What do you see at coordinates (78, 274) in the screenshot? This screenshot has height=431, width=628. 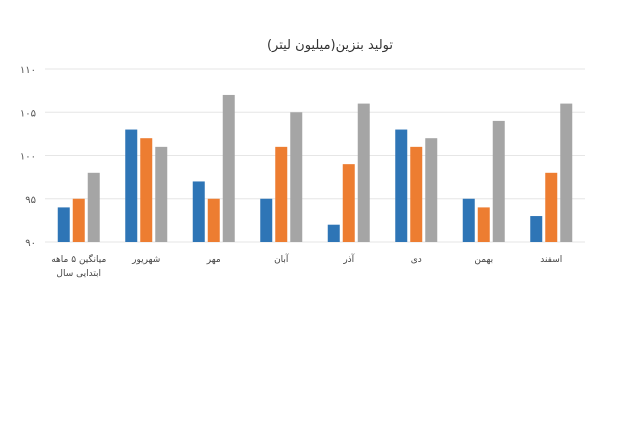 I see `x-category-label: ابتدایی سال` at bounding box center [78, 274].